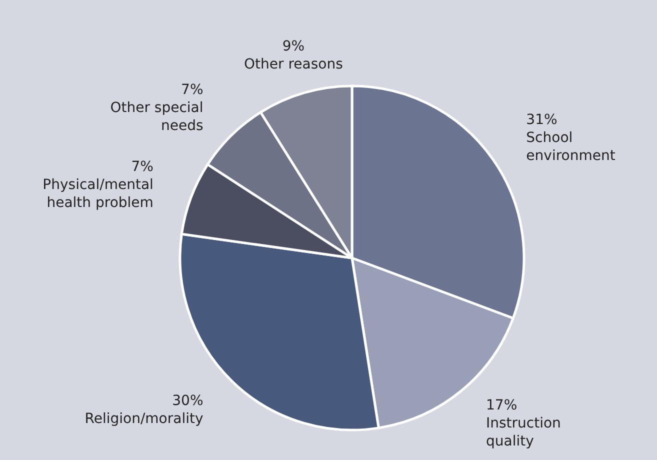 Image resolution: width=657 pixels, height=460 pixels. What do you see at coordinates (523, 432) in the screenshot?
I see `slice-label: Instruction quality` at bounding box center [523, 432].